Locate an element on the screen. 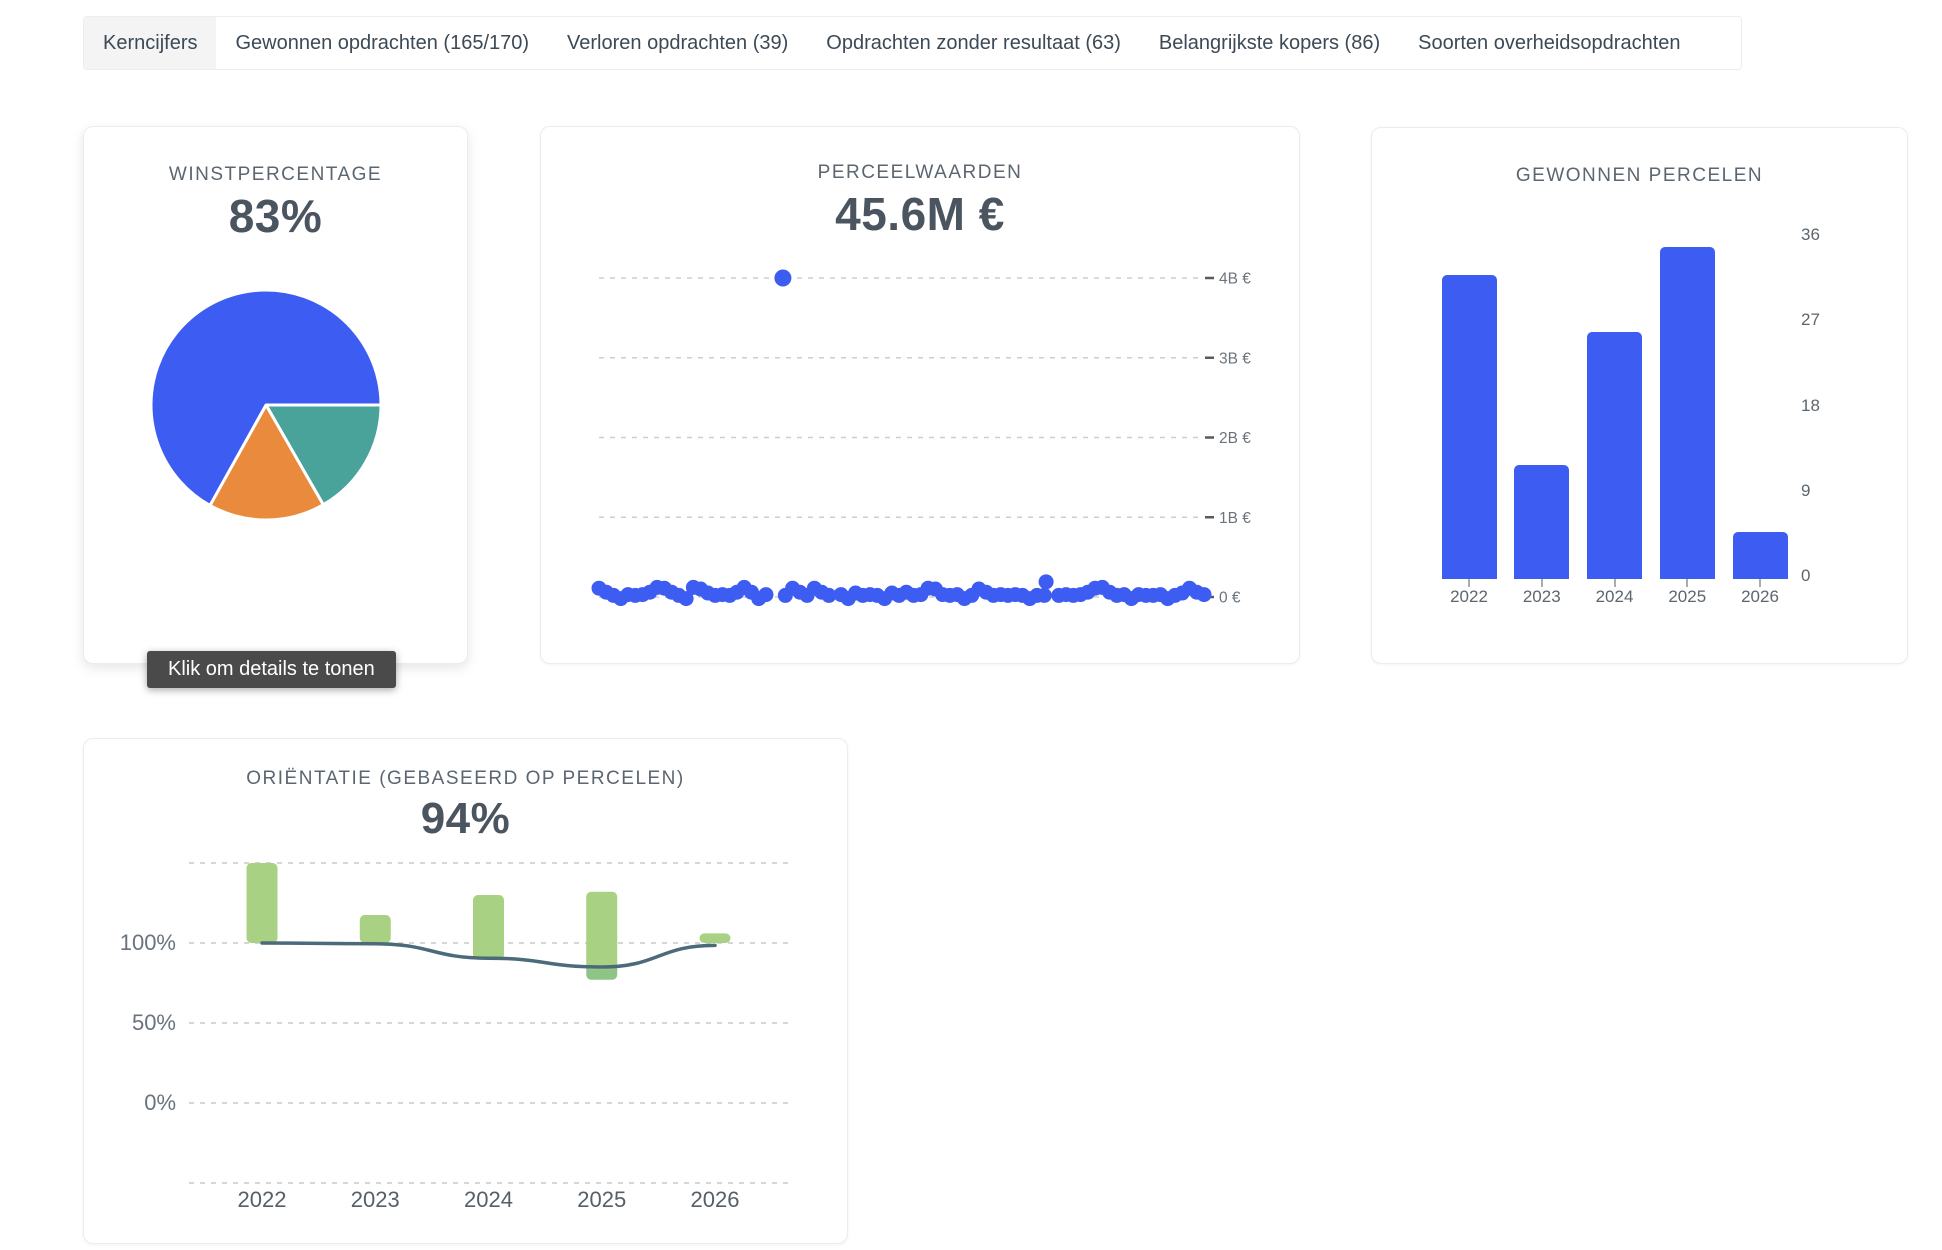  pie-slice-blue is located at coordinates (266, 397).